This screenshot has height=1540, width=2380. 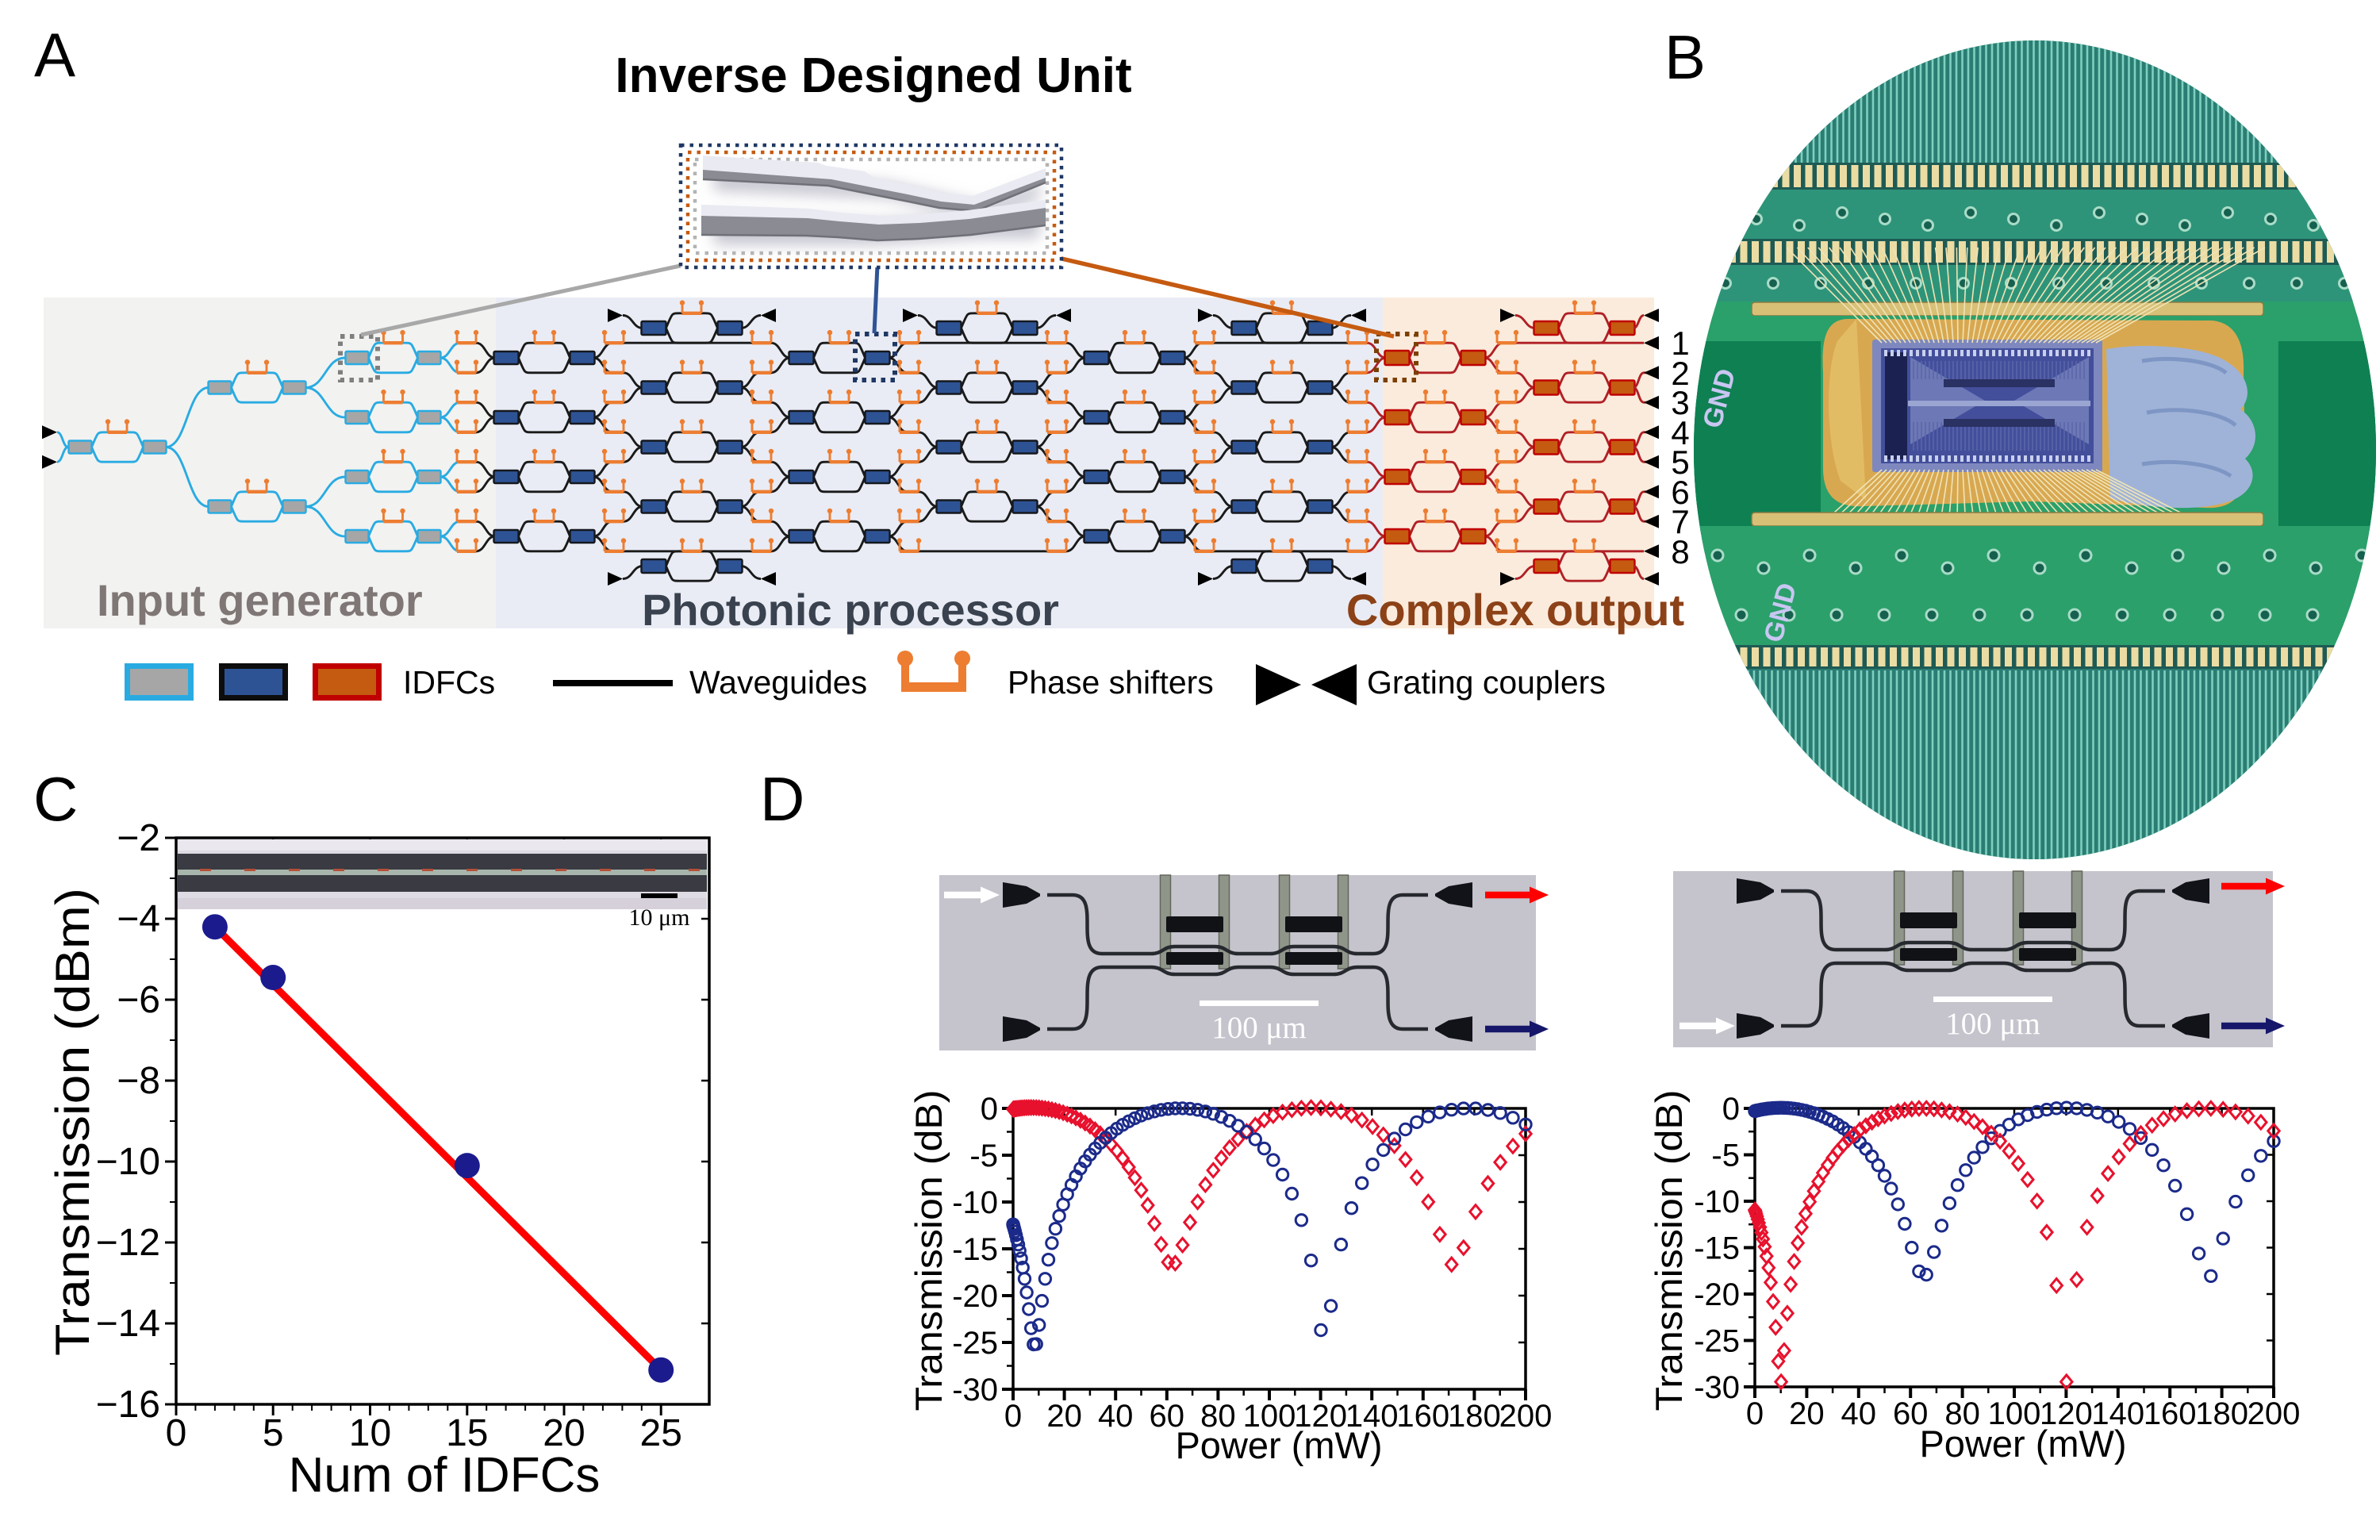 What do you see at coordinates (1680, 493) in the screenshot?
I see `svg-text: 6` at bounding box center [1680, 493].